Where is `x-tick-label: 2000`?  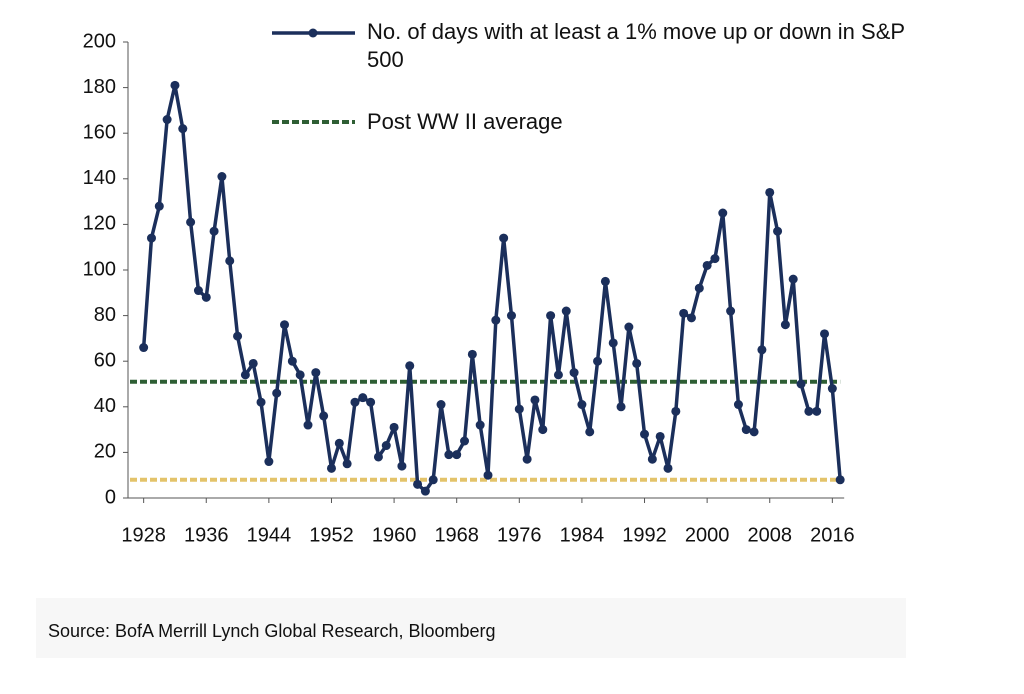 x-tick-label: 2000 is located at coordinates (707, 535).